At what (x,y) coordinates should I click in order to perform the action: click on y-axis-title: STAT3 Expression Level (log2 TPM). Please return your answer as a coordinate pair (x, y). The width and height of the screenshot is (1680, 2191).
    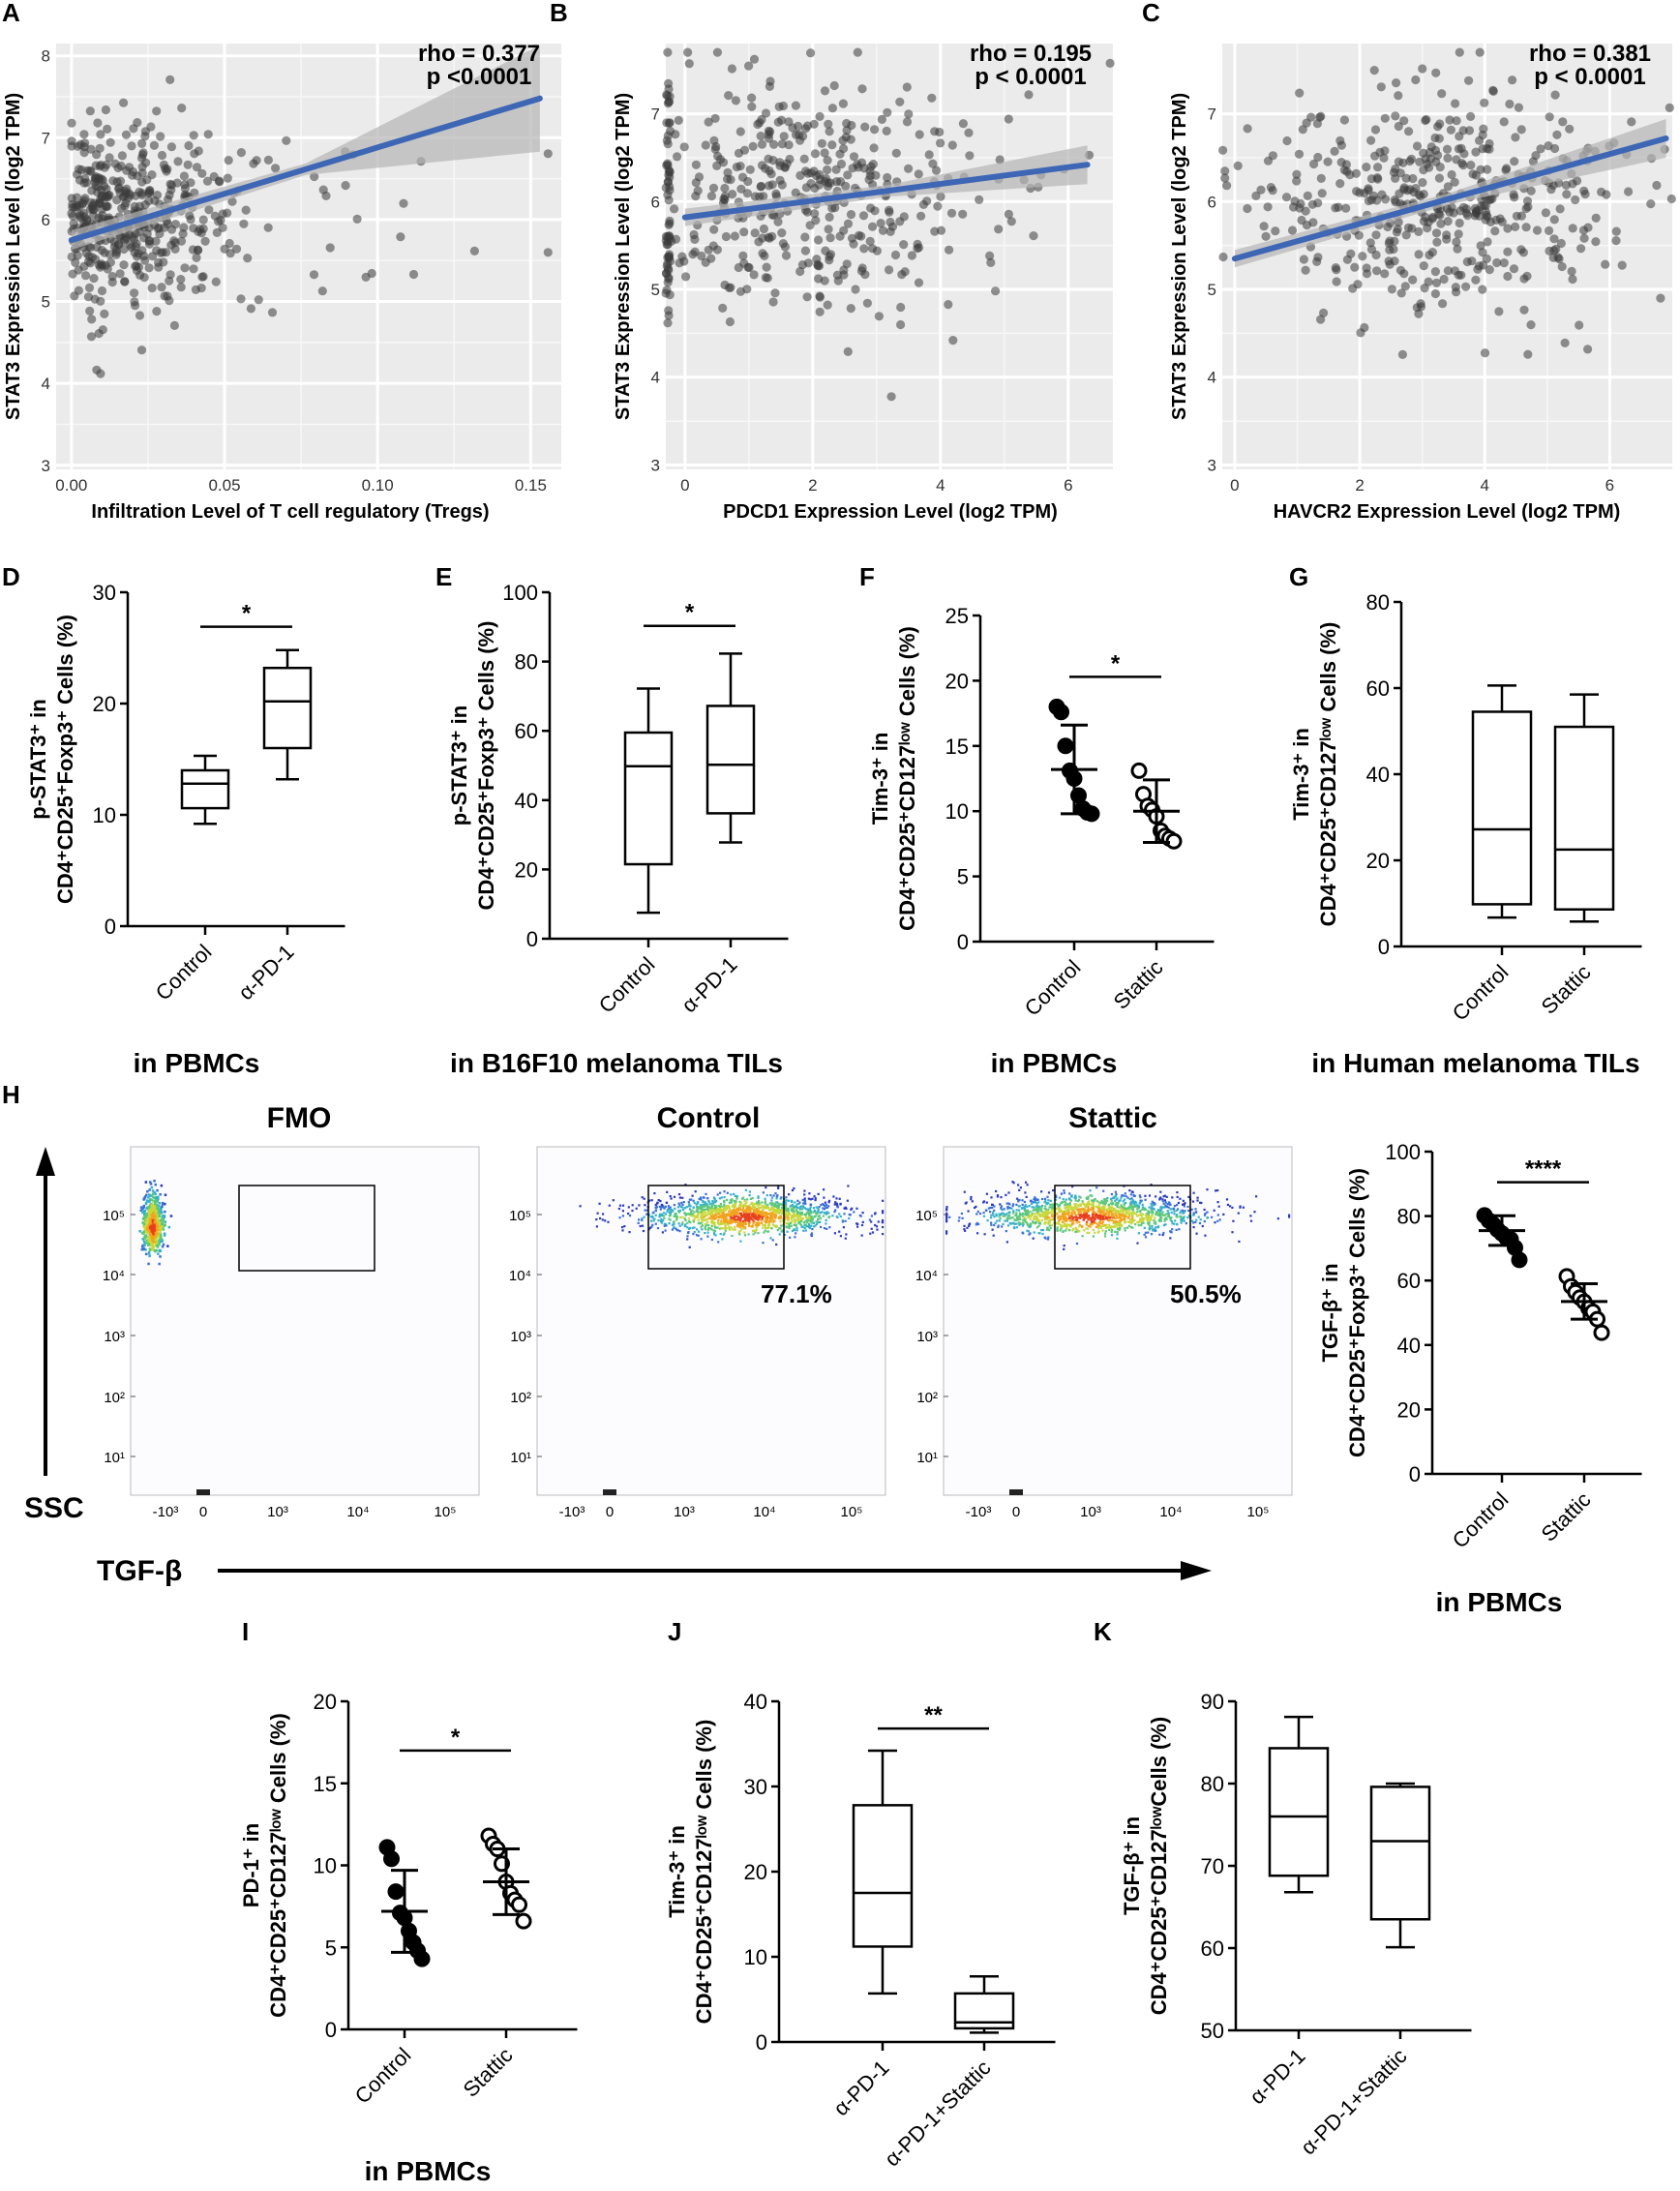
    Looking at the image, I should click on (624, 256).